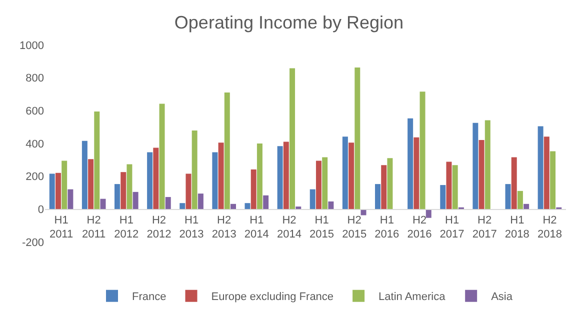 The height and width of the screenshot is (322, 578). Describe the element at coordinates (159, 227) in the screenshot. I see `x-tick-label: H2 2012` at that location.